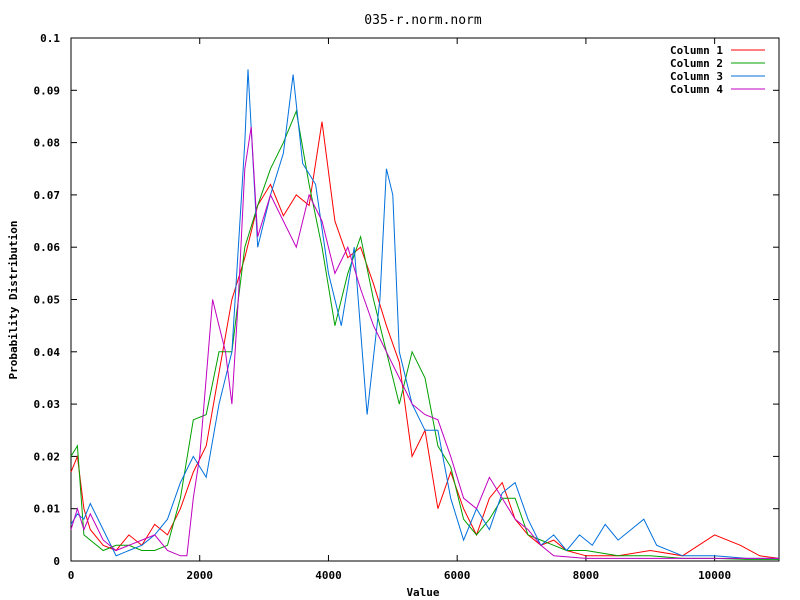 The width and height of the screenshot is (800, 600). I want to click on x-tick-label: 10000, so click(714, 575).